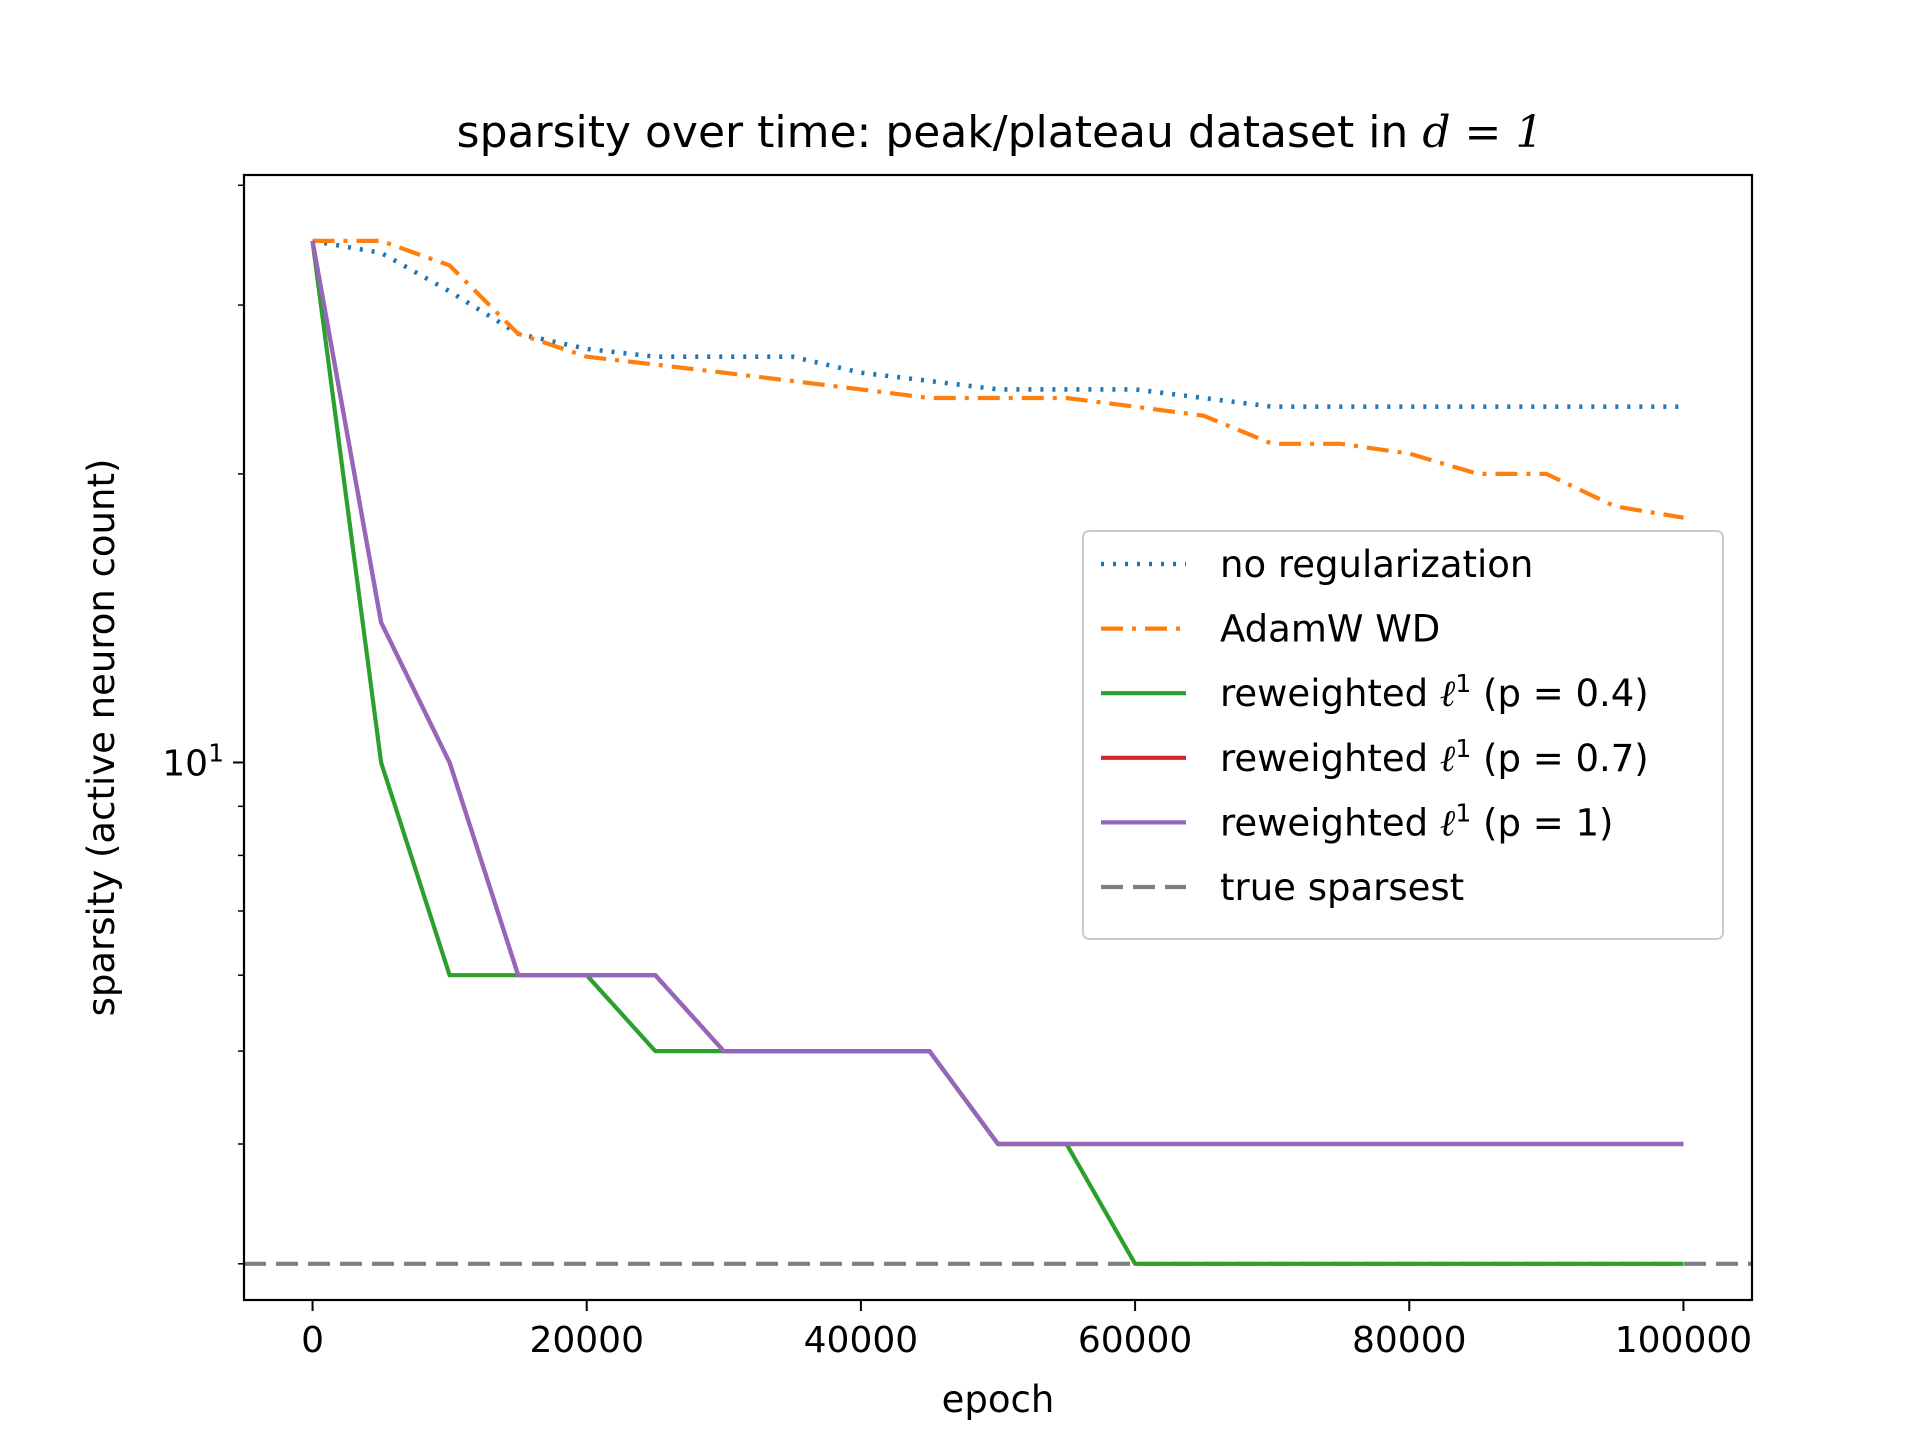  I want to click on legend-label-2: reweighted ℓ1 (p = 0.4), so click(1434, 692).